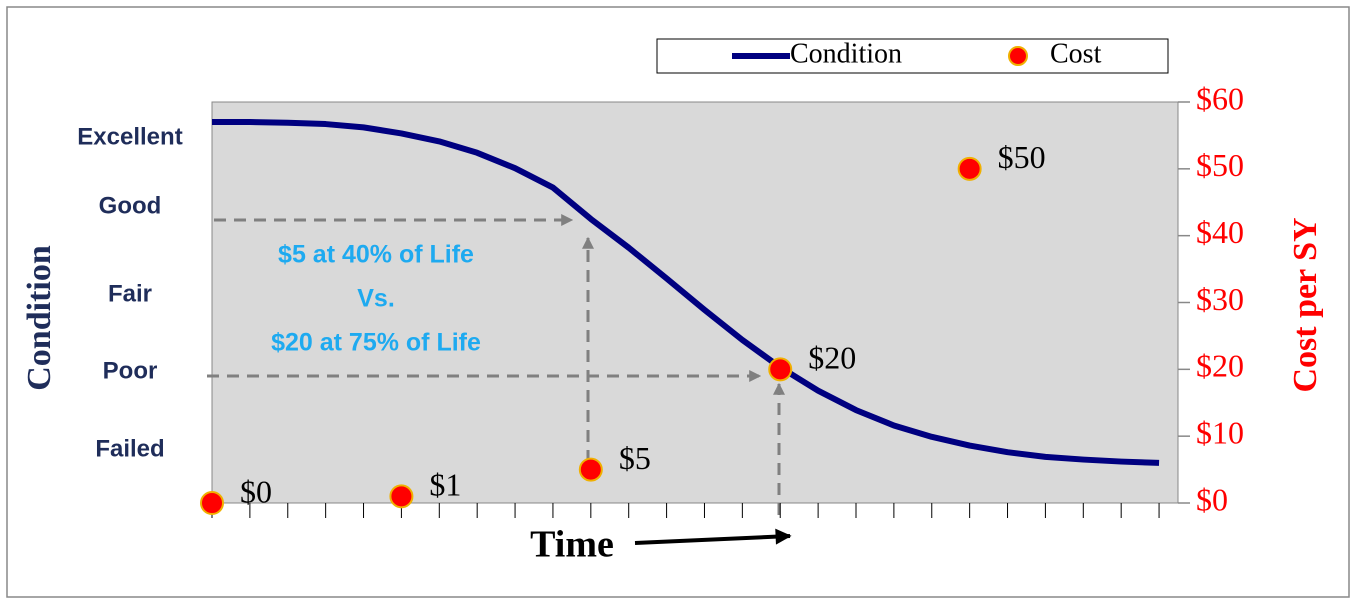 Image resolution: width=1357 pixels, height=605 pixels. I want to click on annotation: Vs., so click(376, 299).